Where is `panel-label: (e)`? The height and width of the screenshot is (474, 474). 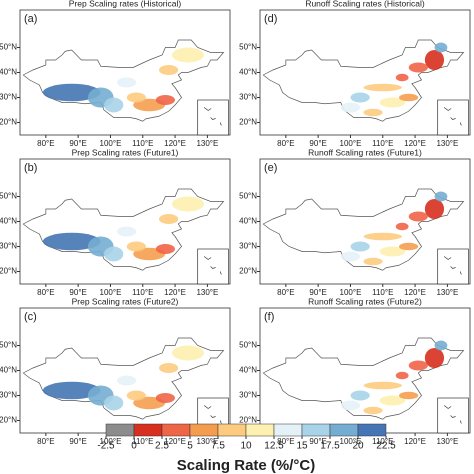 panel-label: (e) is located at coordinates (270, 168).